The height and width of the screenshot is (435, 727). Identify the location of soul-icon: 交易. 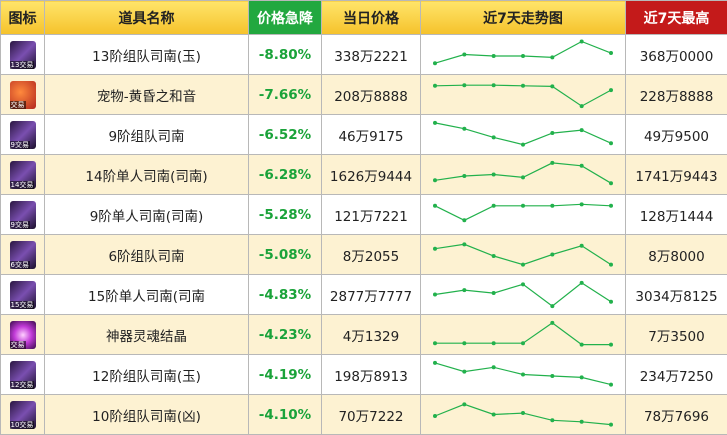
(23, 335).